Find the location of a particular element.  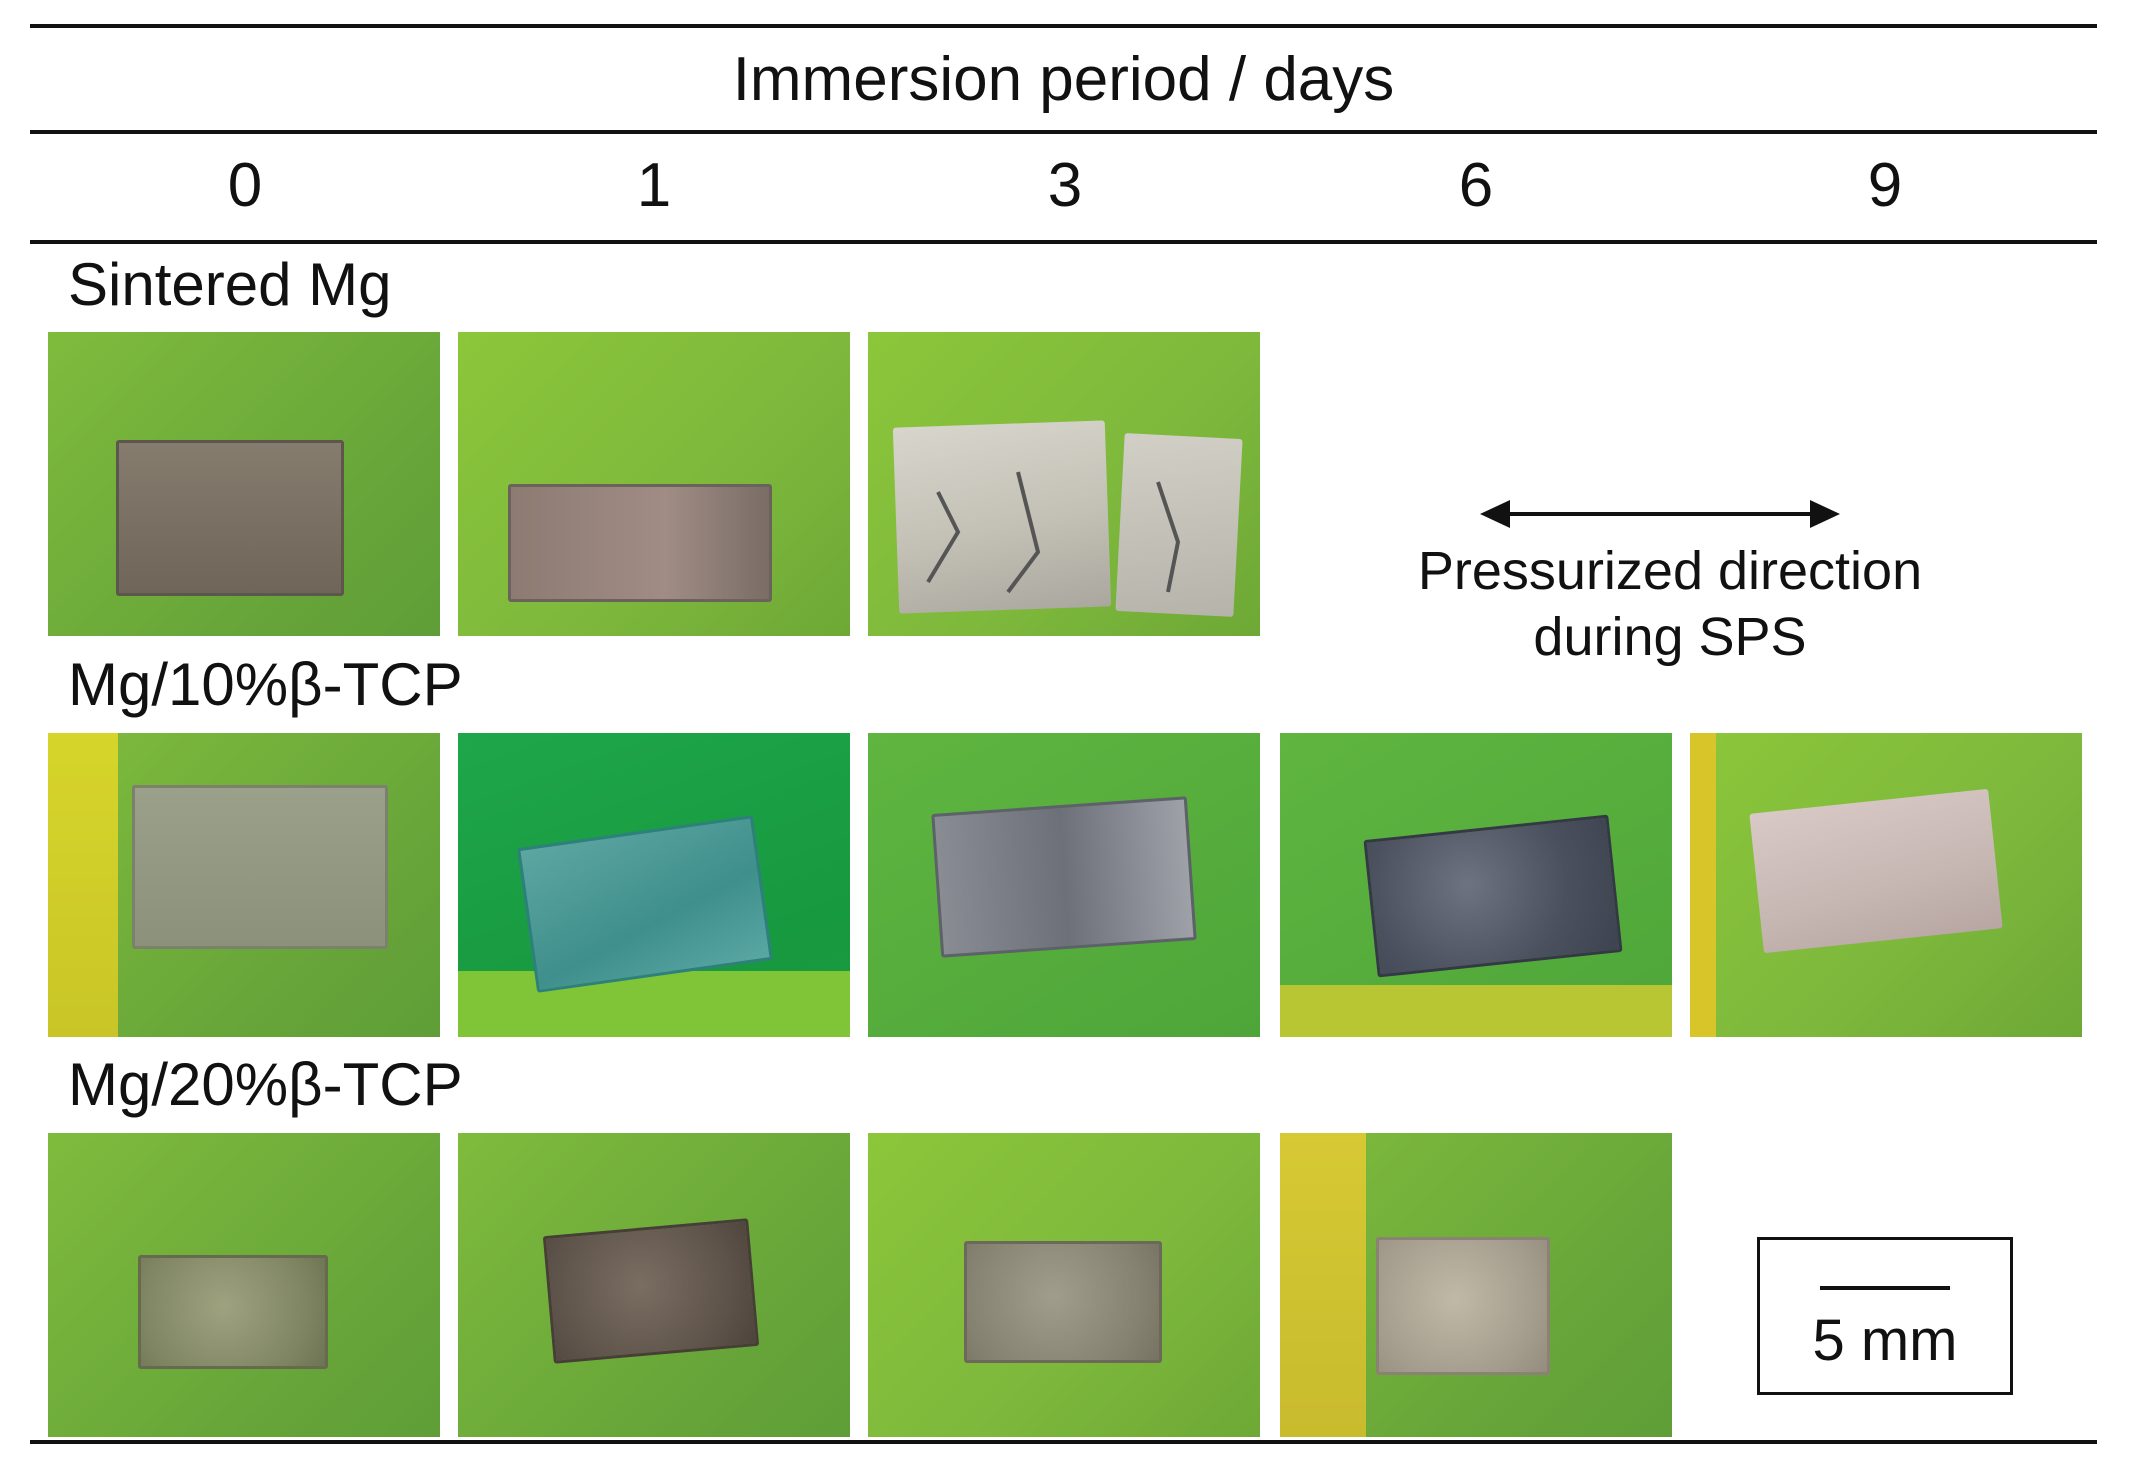

photo-mg10-day1 is located at coordinates (654, 885).